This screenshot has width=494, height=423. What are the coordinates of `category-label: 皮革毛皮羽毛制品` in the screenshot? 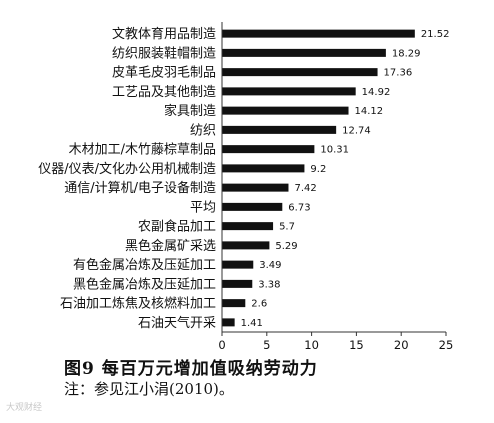 It's located at (164, 73).